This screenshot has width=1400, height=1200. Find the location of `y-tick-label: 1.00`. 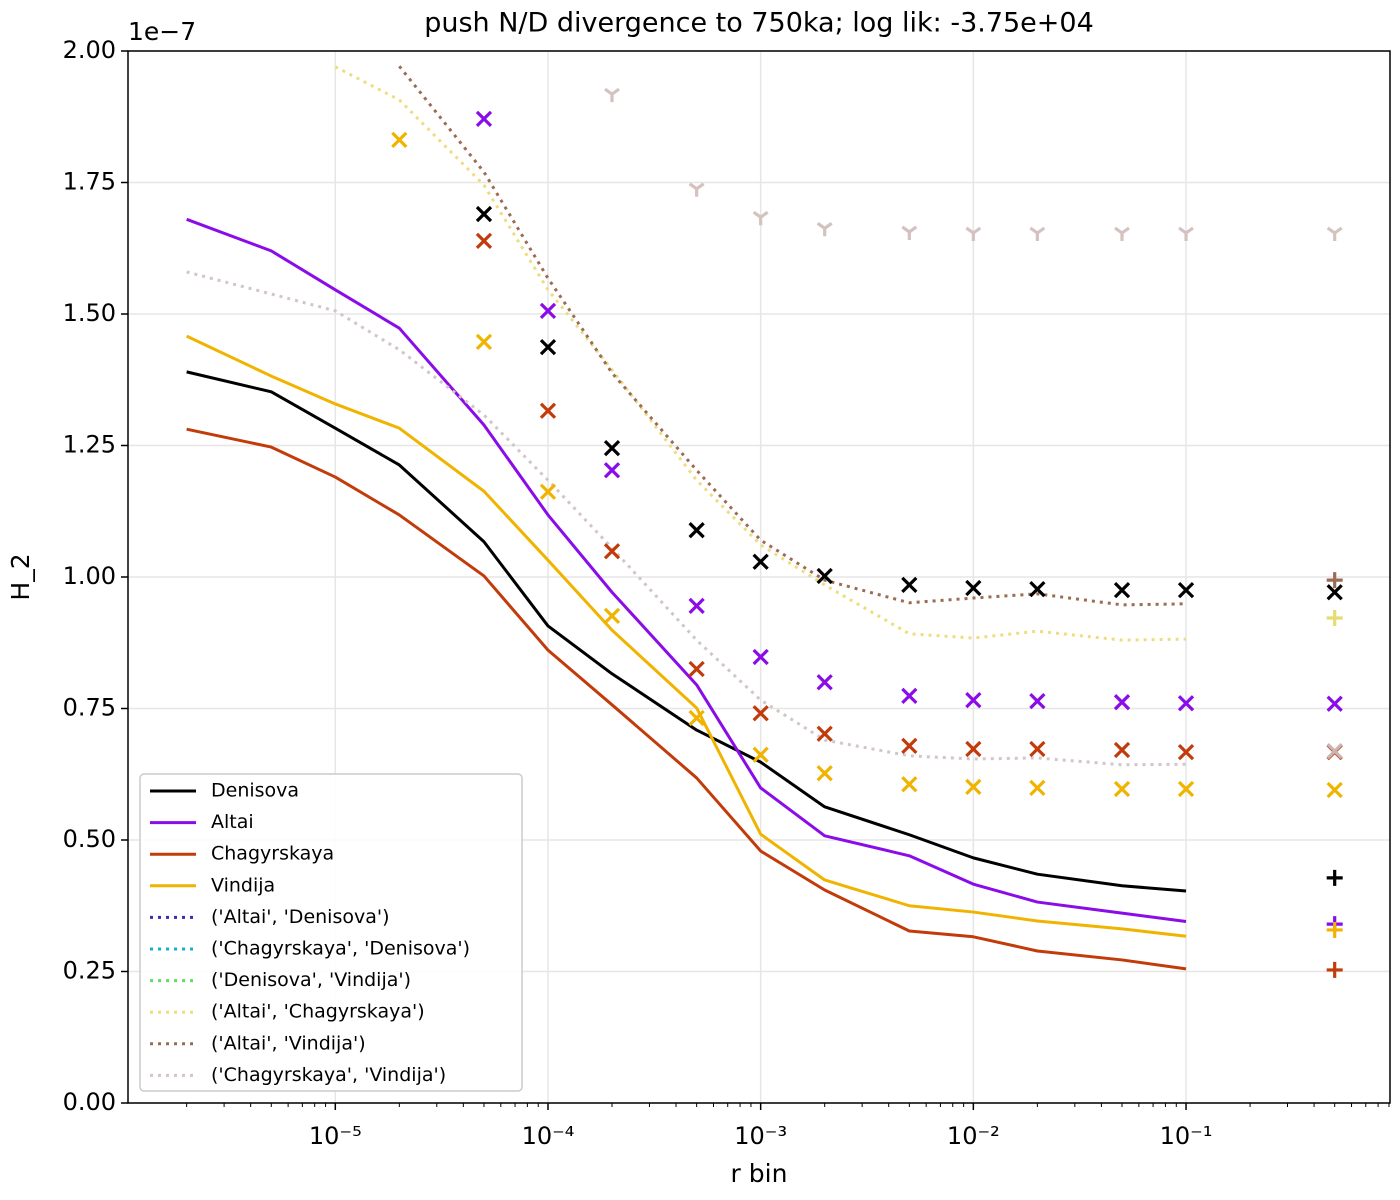

y-tick-label: 1.00 is located at coordinates (89, 576).